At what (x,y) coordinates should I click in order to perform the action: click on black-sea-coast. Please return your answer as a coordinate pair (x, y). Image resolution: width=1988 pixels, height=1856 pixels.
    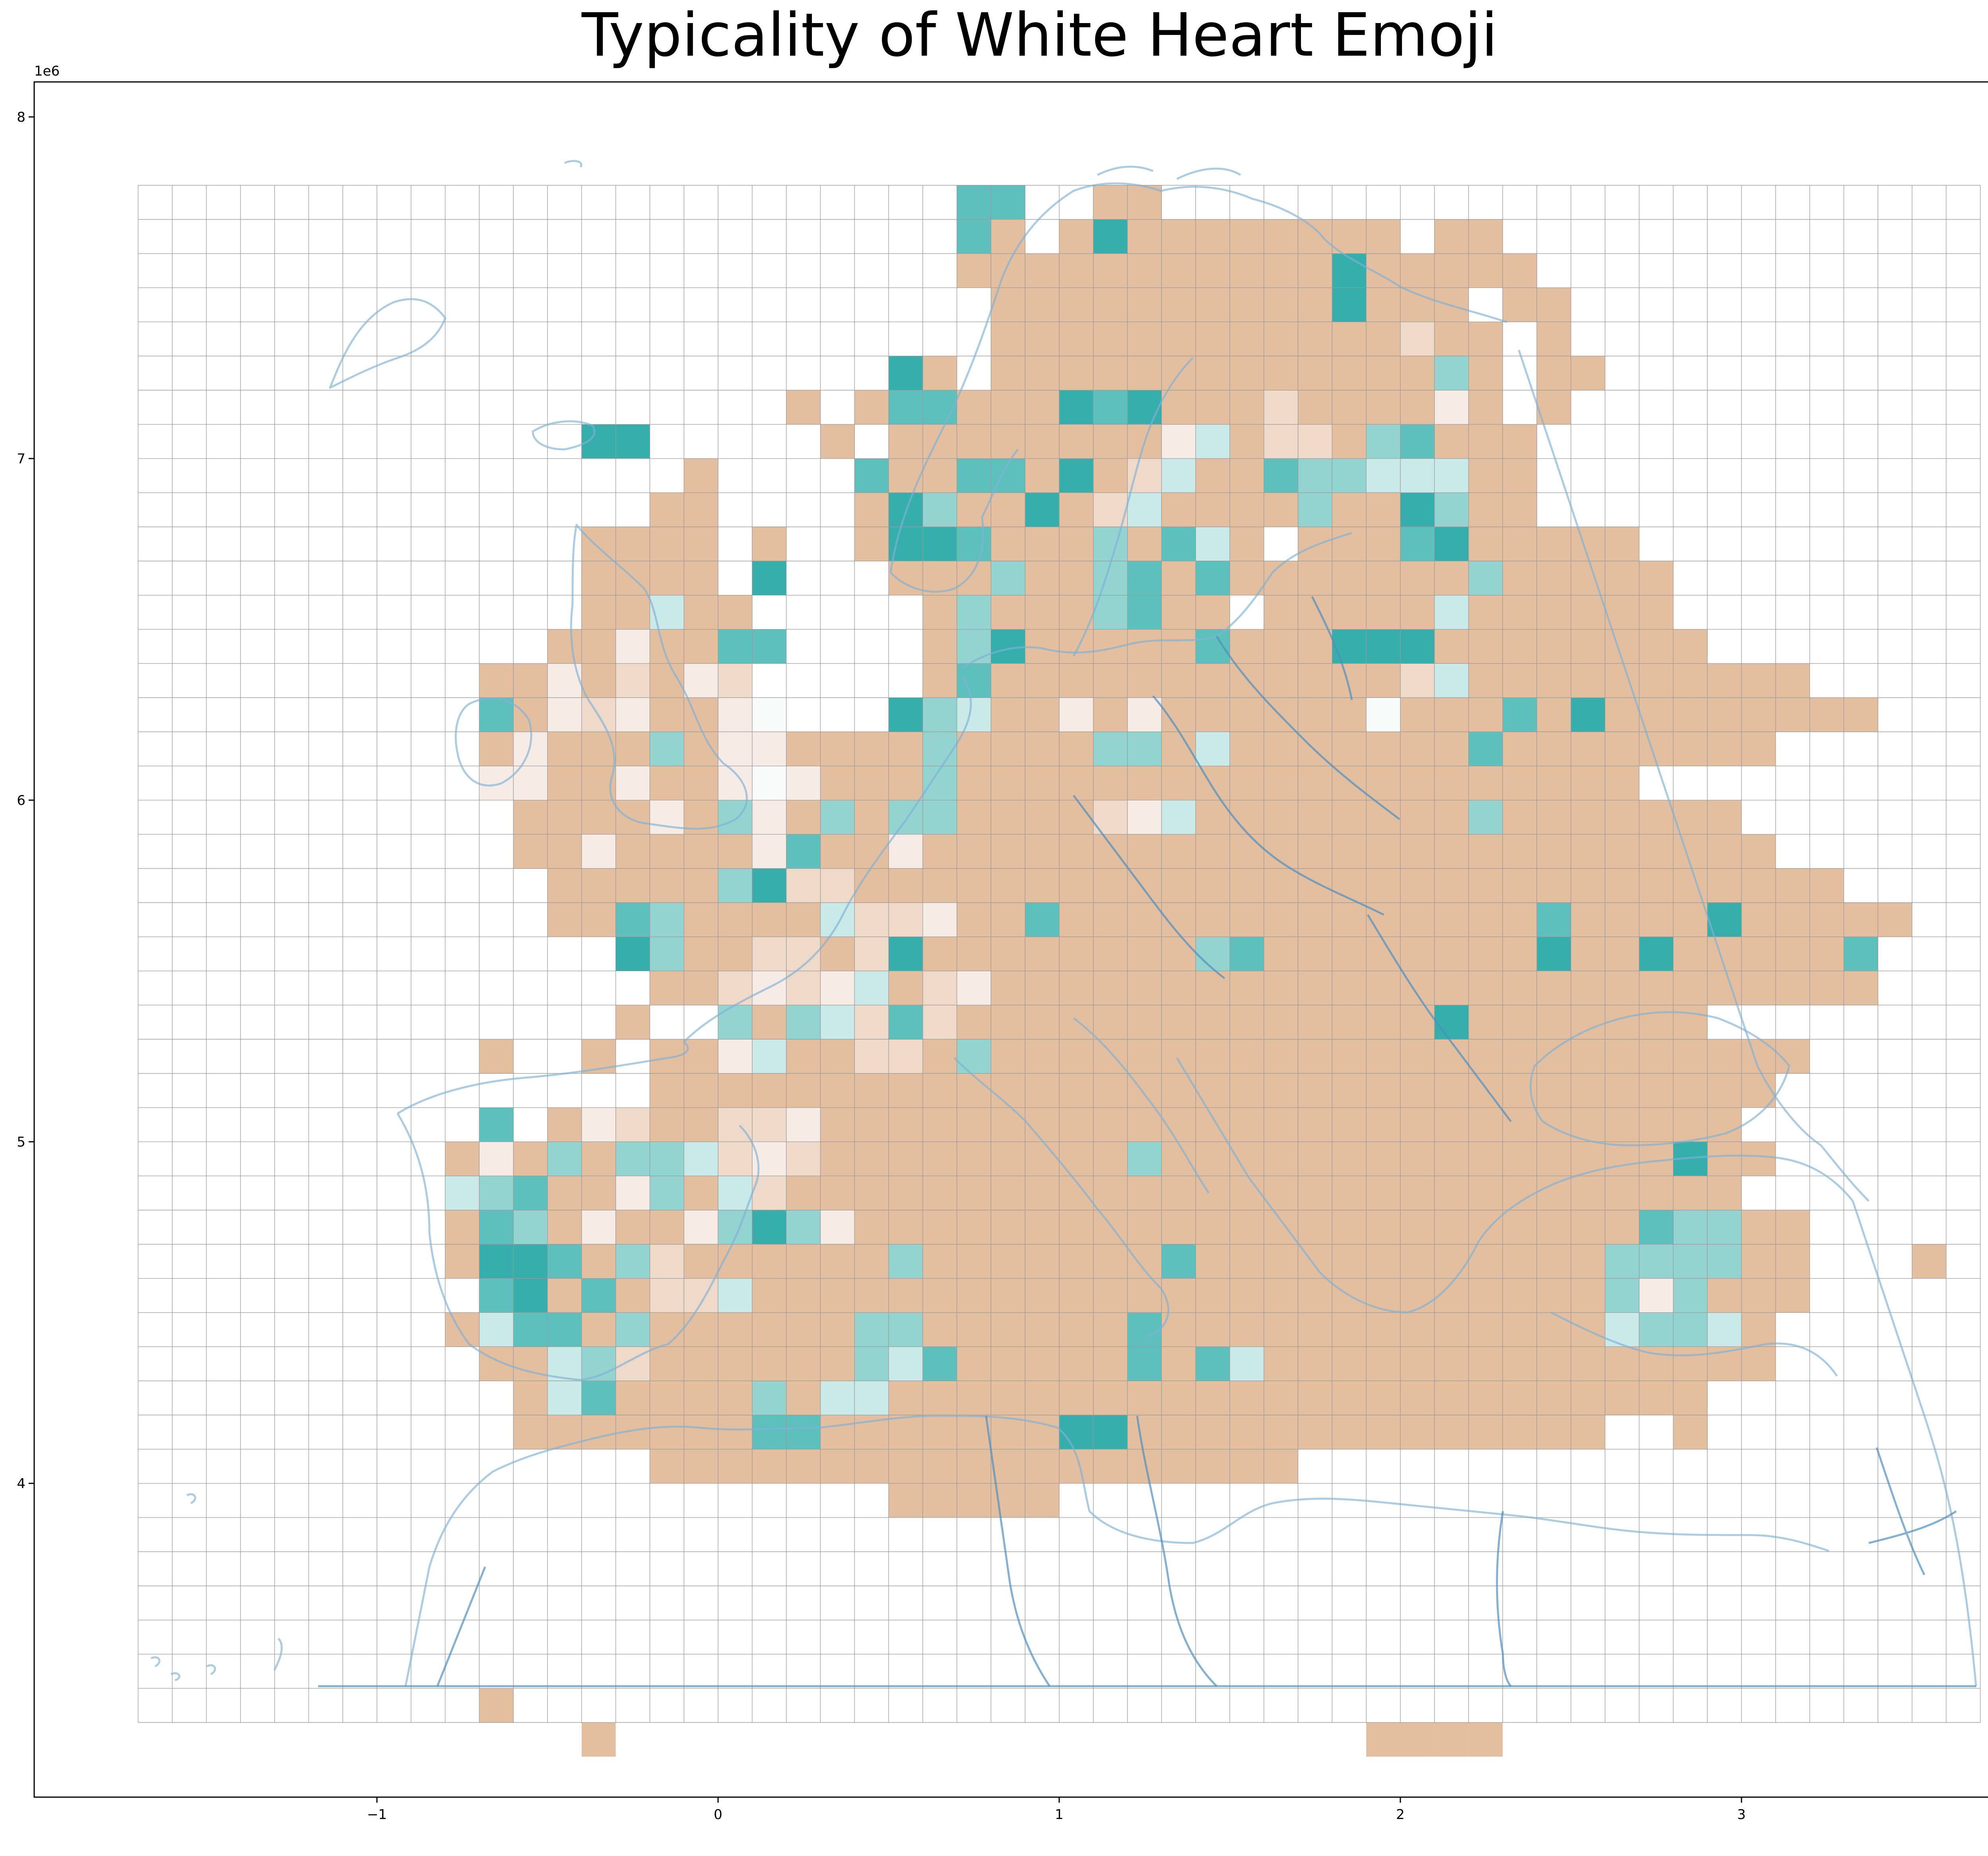
    Looking at the image, I should click on (1660, 1079).